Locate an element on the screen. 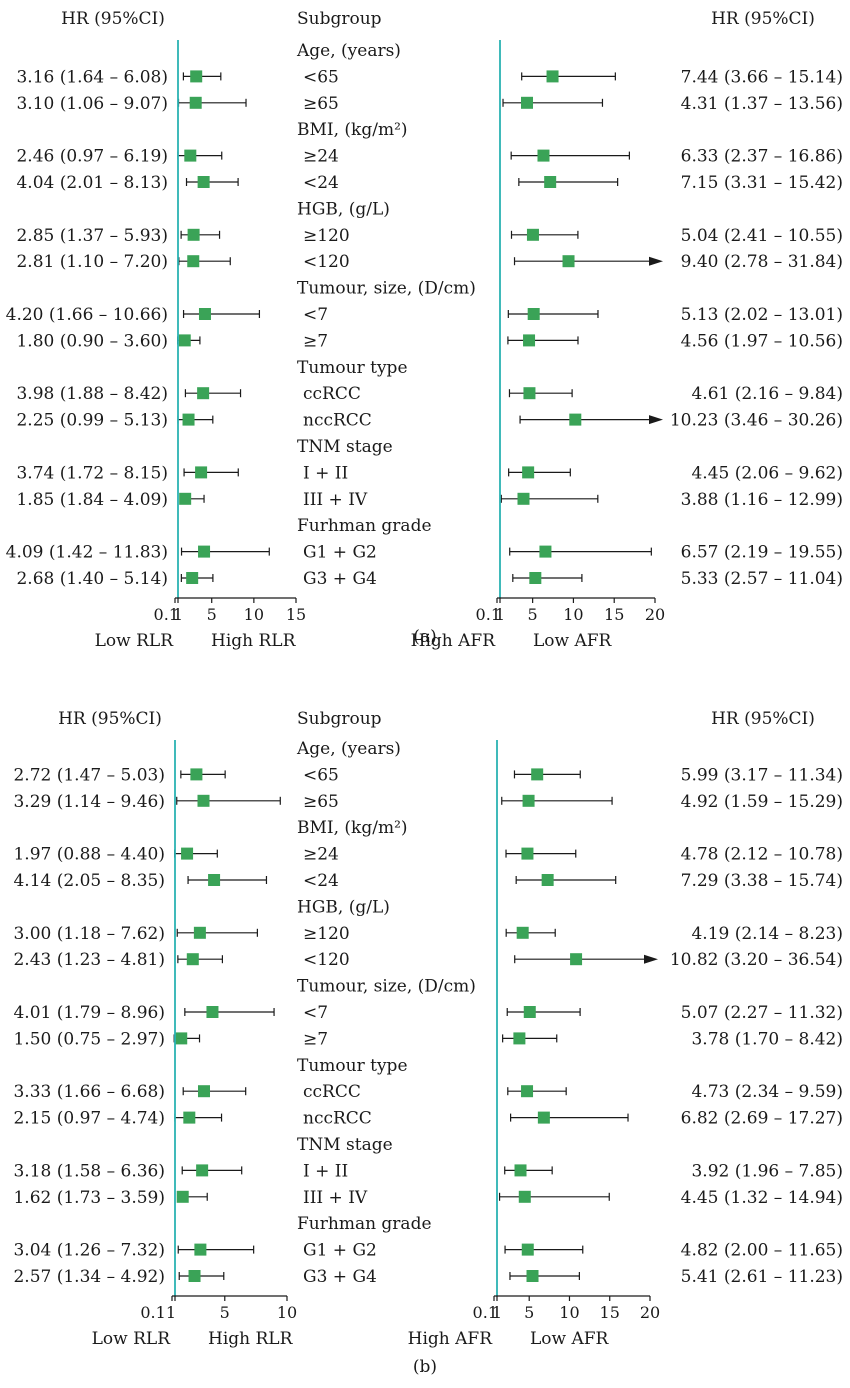 The image size is (850, 1388). subgroup-label: <65 is located at coordinates (321, 77).